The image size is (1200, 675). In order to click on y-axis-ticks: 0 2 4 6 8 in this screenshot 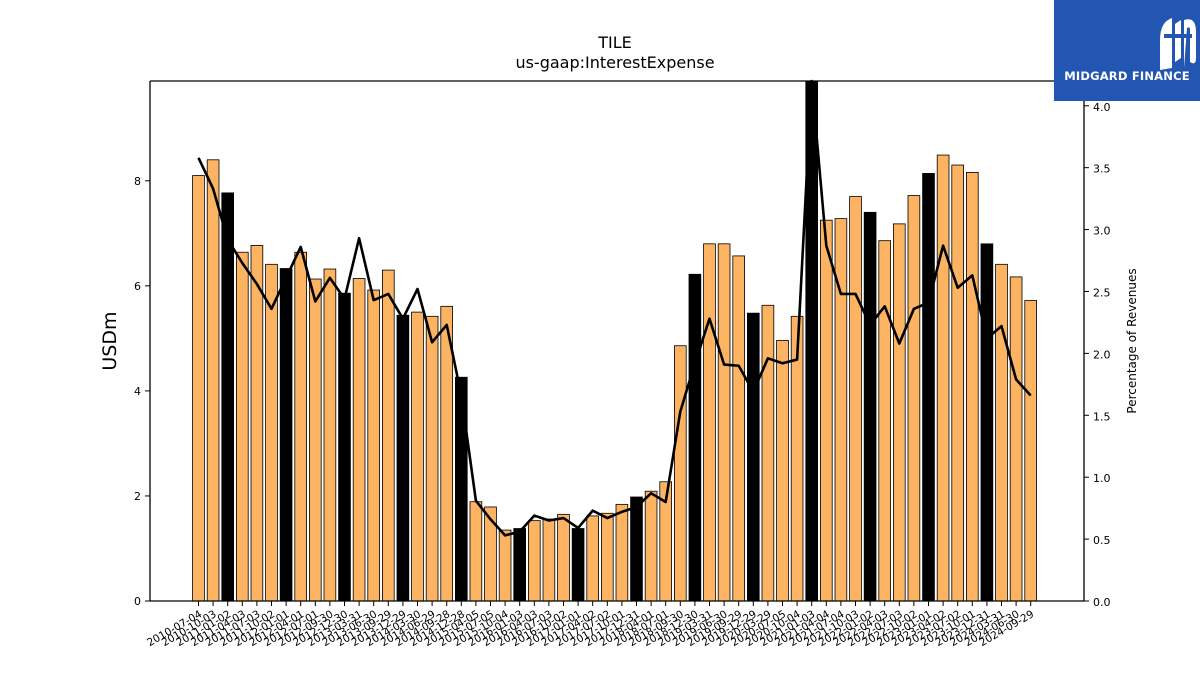, I will do `click(142, 391)`.